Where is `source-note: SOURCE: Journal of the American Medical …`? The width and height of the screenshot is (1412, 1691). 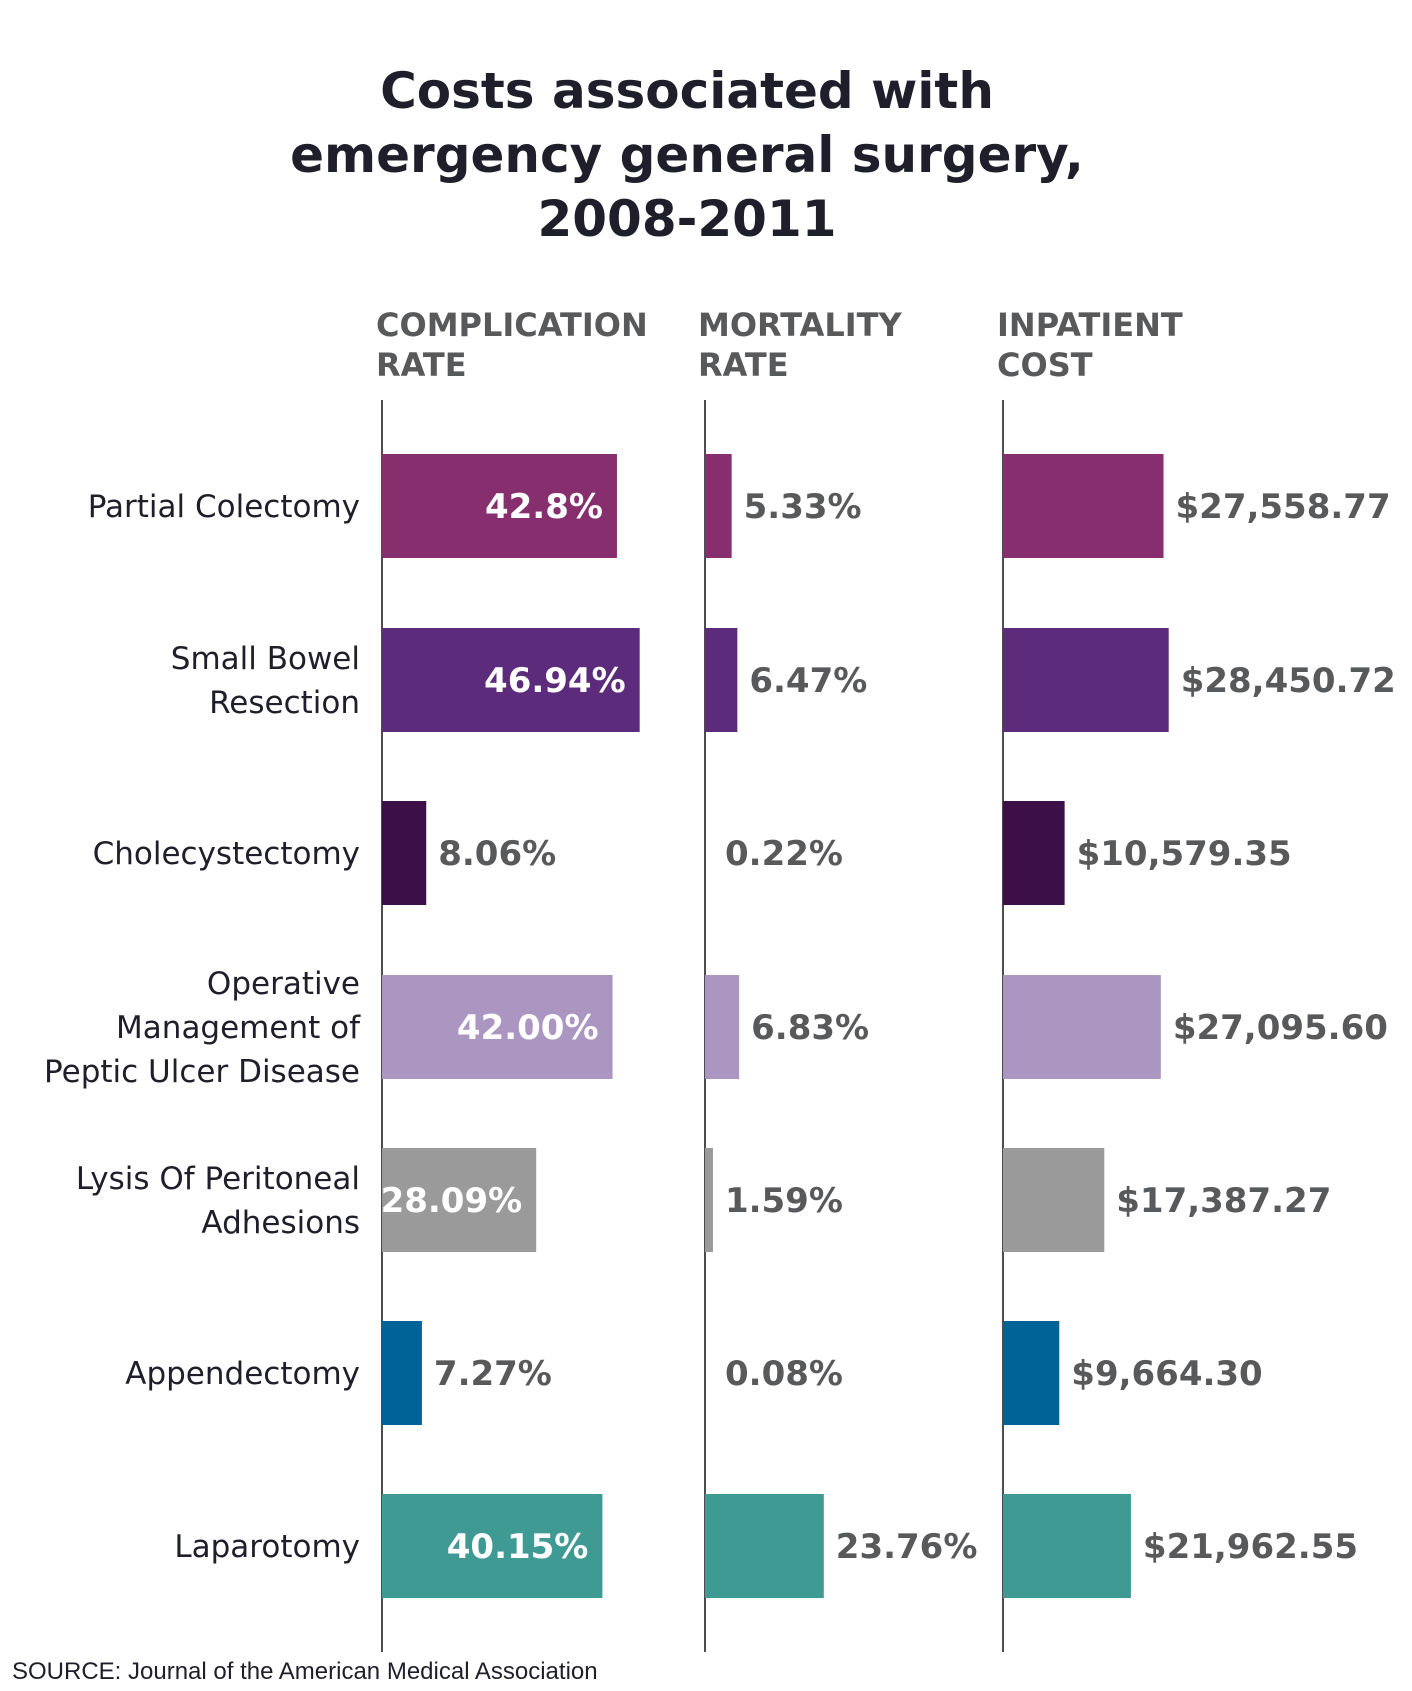
source-note: SOURCE: Journal of the American Medical … is located at coordinates (305, 1671).